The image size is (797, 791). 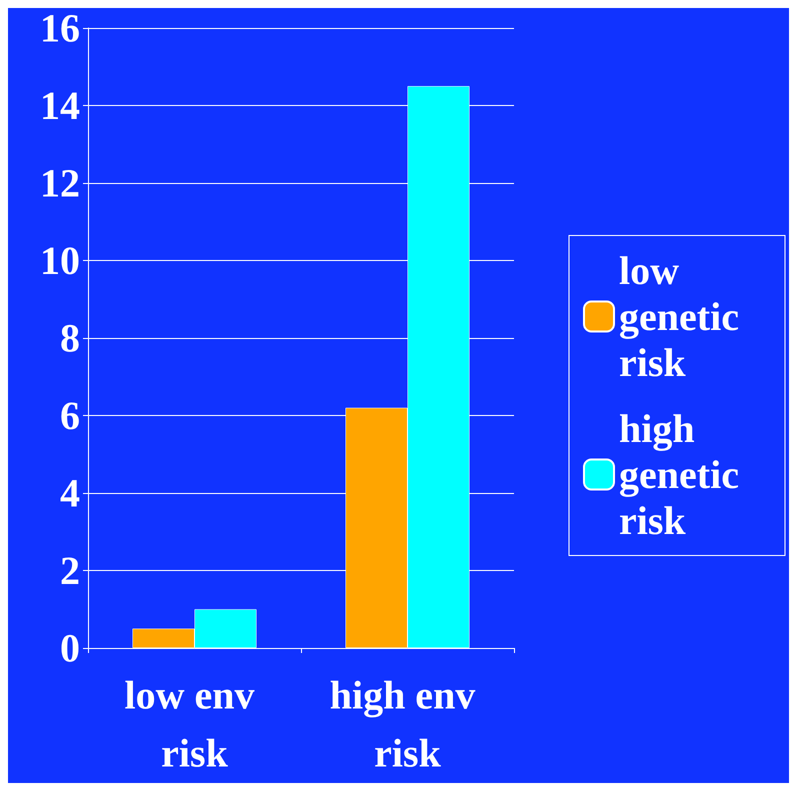 What do you see at coordinates (684, 316) in the screenshot?
I see `legend-label: low genetic risk` at bounding box center [684, 316].